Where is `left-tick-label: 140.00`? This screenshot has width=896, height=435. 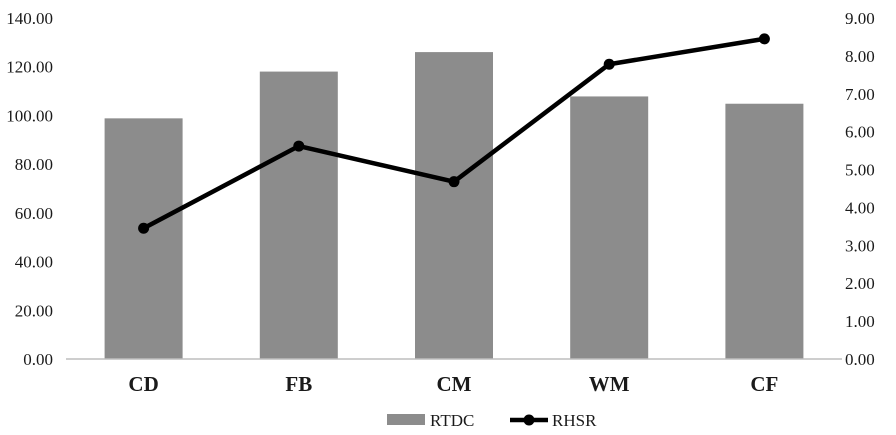
left-tick-label: 140.00 is located at coordinates (29, 18).